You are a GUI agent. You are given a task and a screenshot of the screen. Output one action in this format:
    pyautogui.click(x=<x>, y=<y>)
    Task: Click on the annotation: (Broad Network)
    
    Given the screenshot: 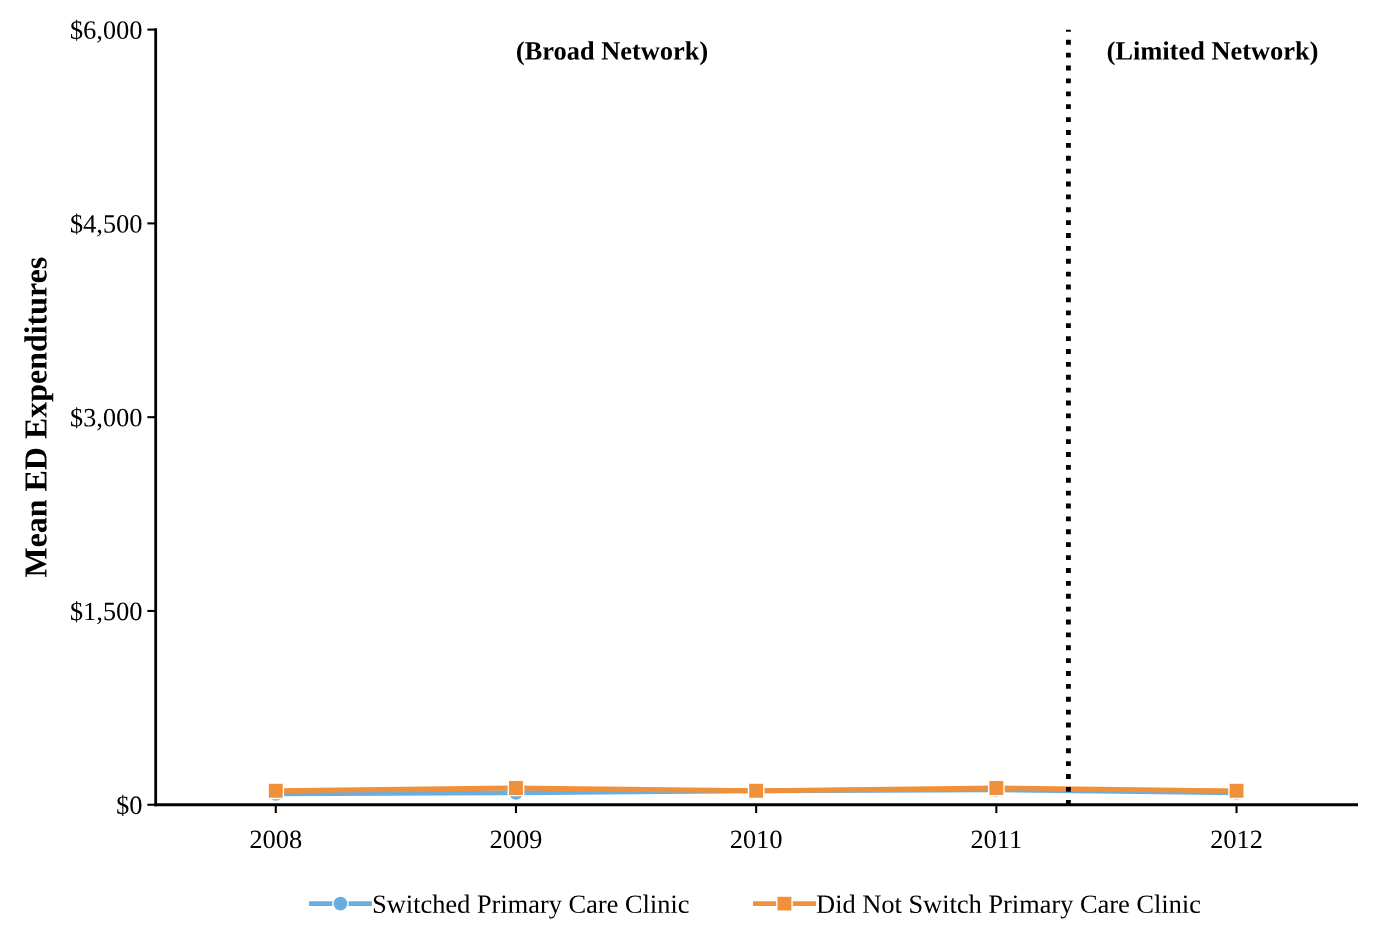 What is the action you would take?
    pyautogui.click(x=612, y=53)
    